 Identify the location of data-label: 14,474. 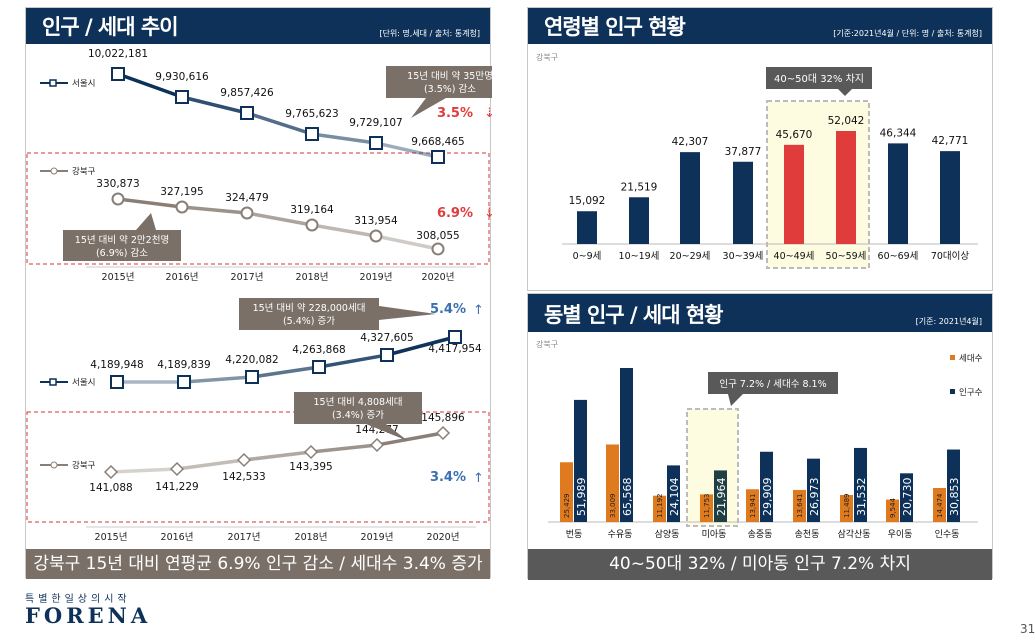
(940, 505).